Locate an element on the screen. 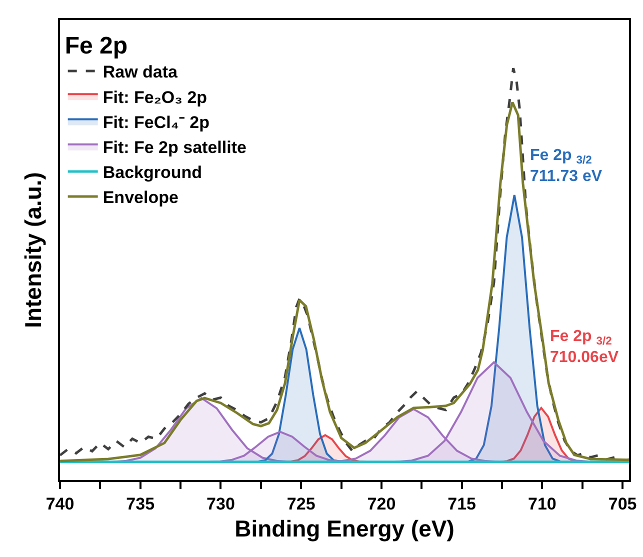 The height and width of the screenshot is (557, 643). x-tick-label: 705 is located at coordinates (622, 504).